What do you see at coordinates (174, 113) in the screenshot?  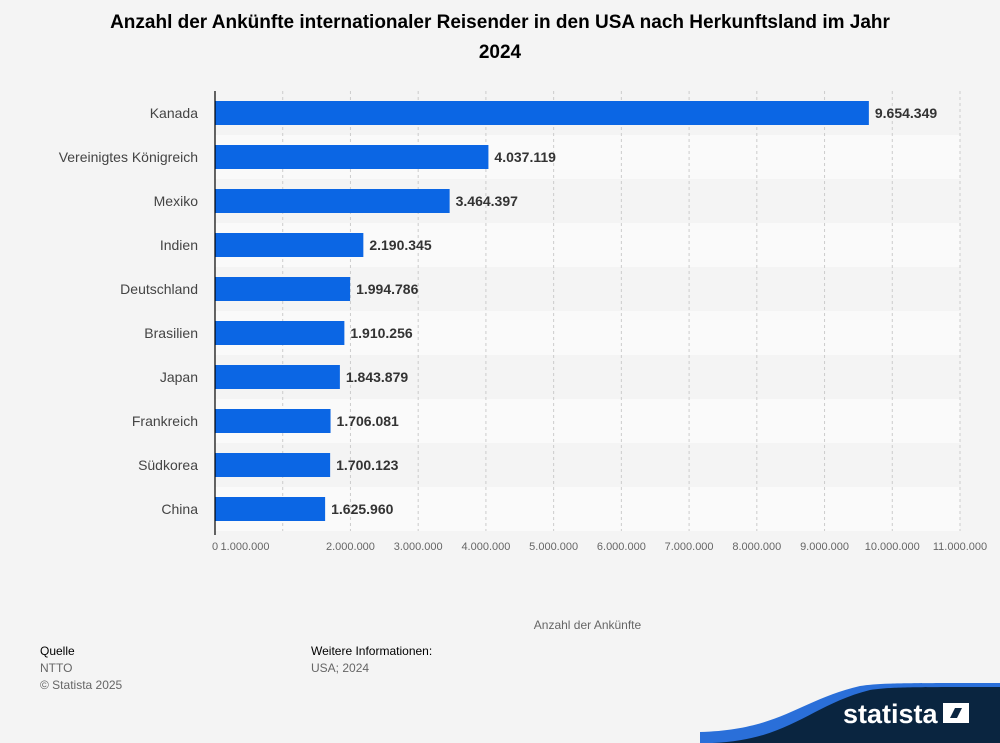 I see `category-label: Kanada` at bounding box center [174, 113].